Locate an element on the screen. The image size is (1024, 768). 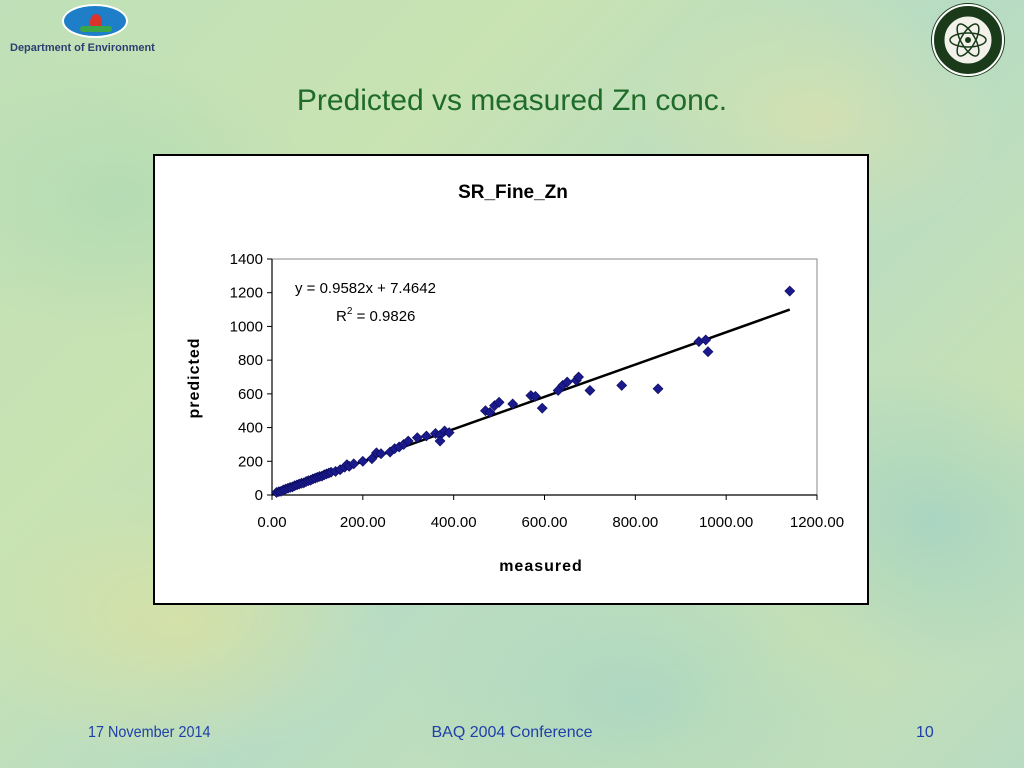
x-tick-label: 600.00 is located at coordinates (545, 522).